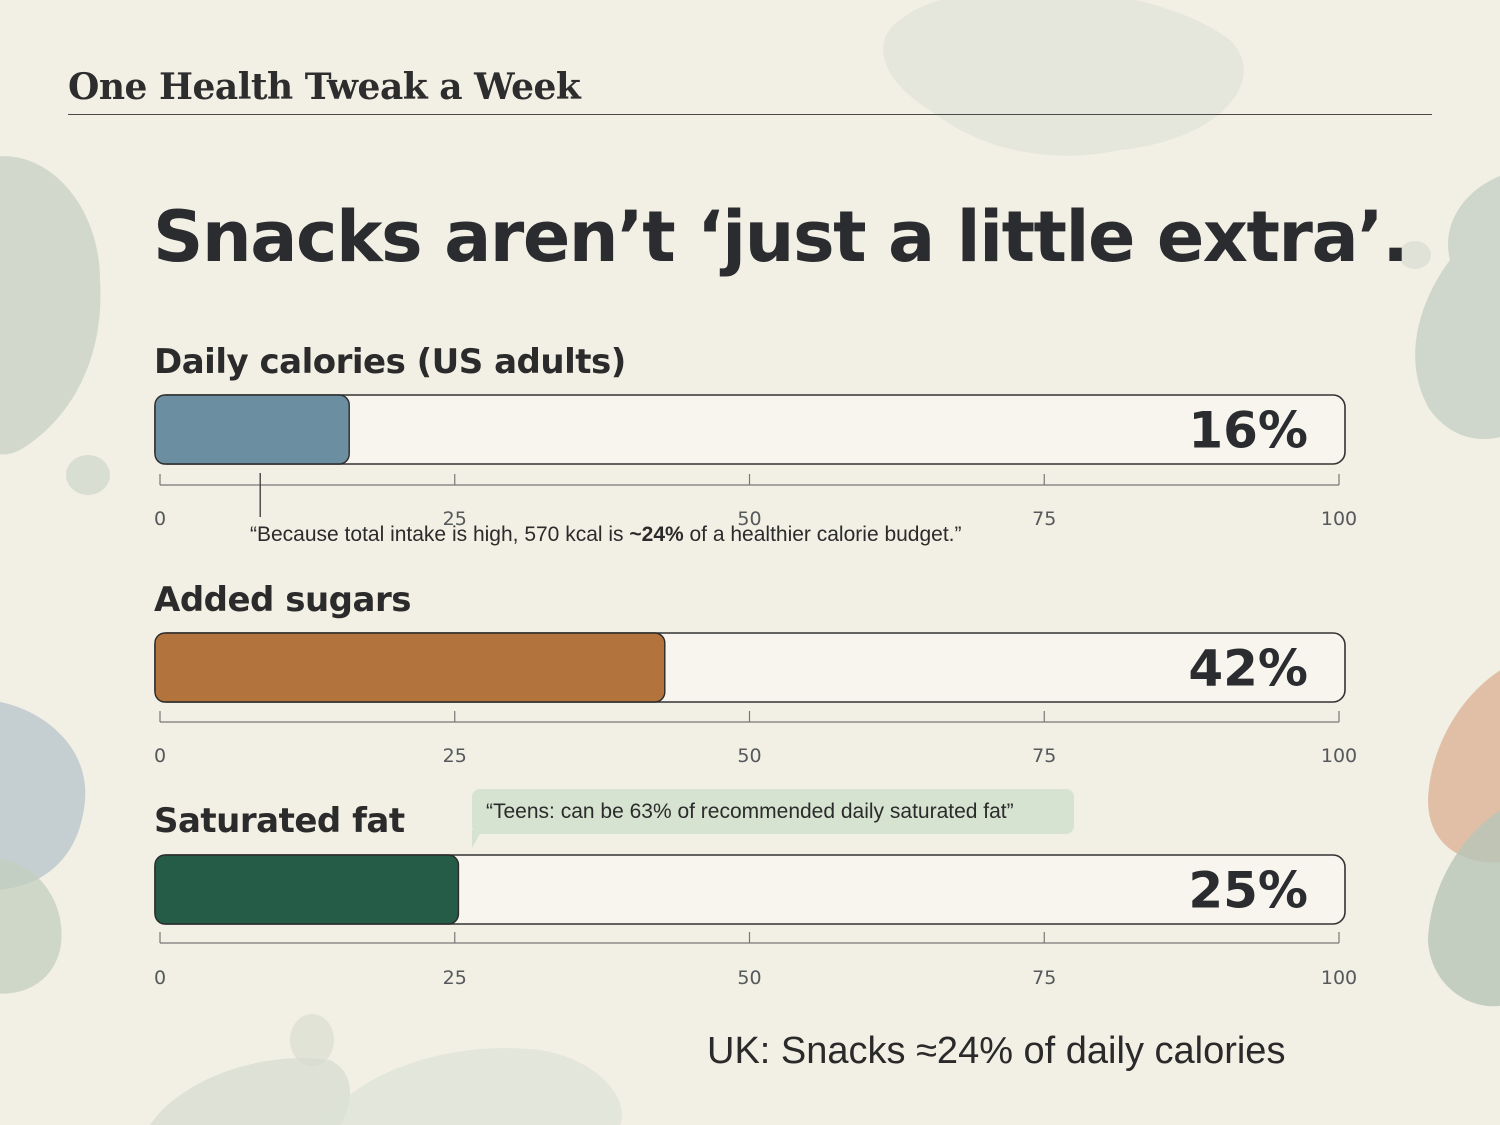  Describe the element at coordinates (324, 87) in the screenshot. I see `series-title: One Health Tweak a Week` at that location.